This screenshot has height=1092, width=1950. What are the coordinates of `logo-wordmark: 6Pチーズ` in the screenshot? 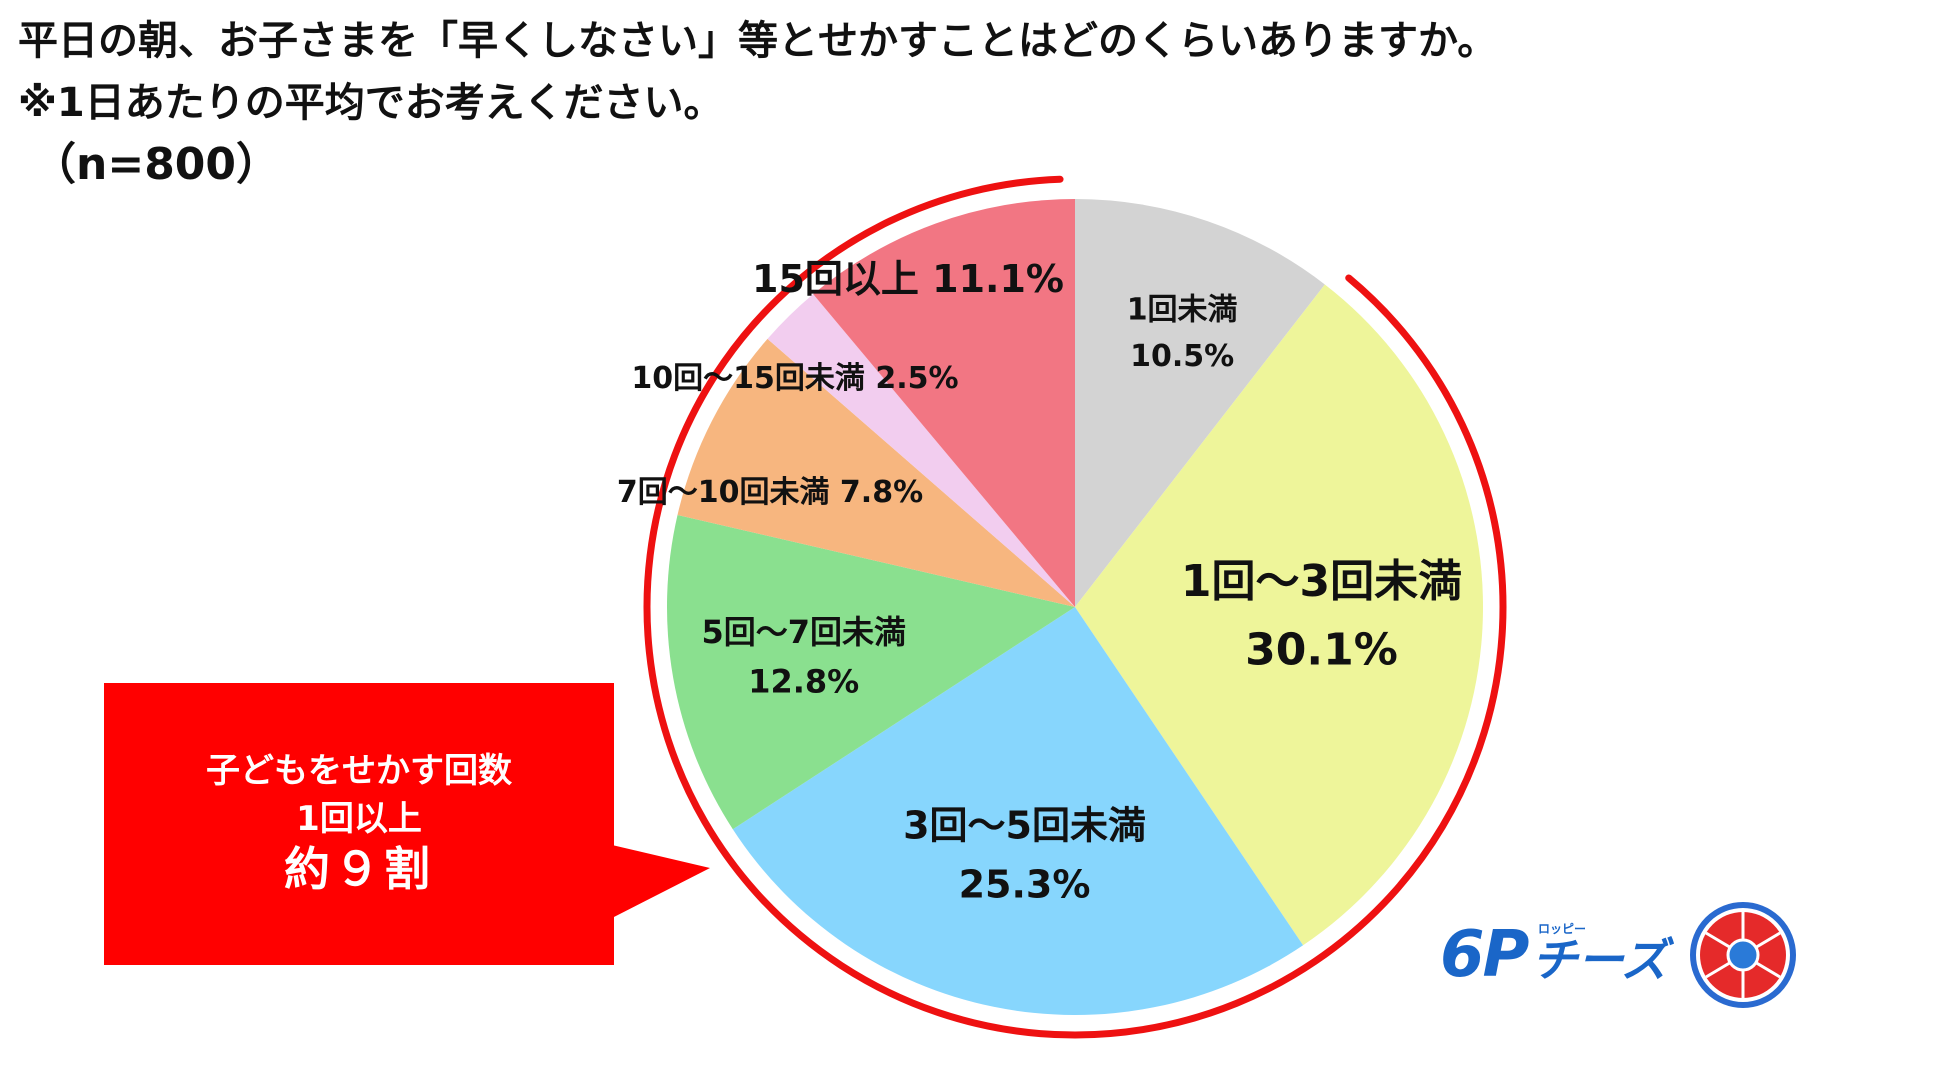 It's located at (1553, 955).